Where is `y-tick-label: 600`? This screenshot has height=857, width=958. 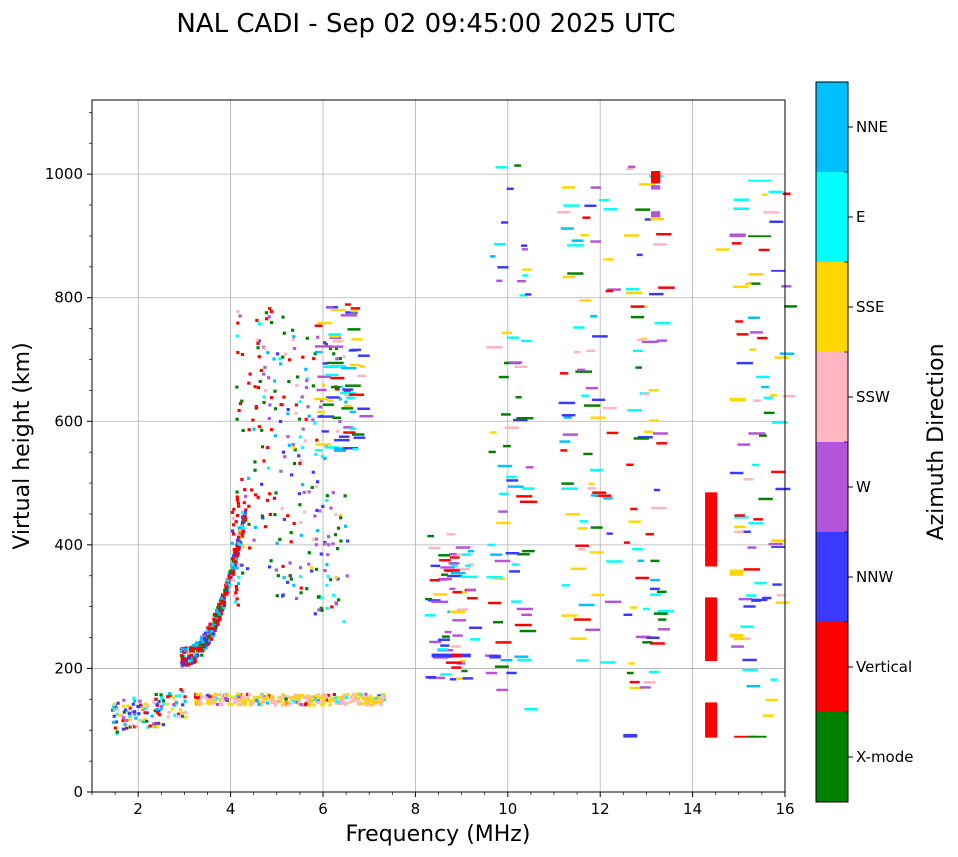
y-tick-label: 600 is located at coordinates (68, 421).